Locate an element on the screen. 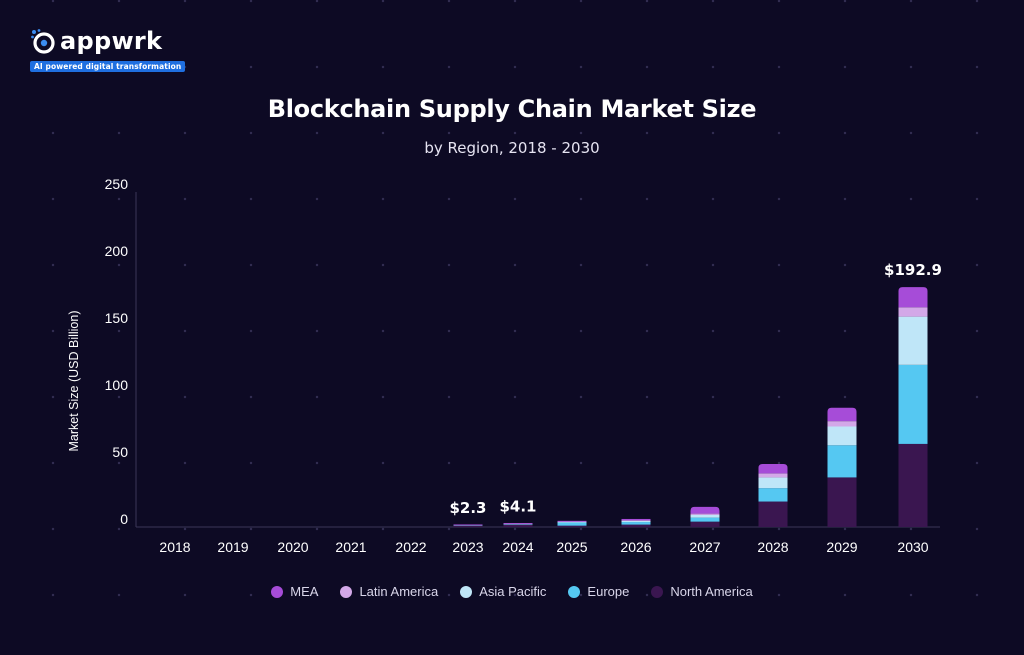 The height and width of the screenshot is (655, 1024). x-tick-label: 2019 is located at coordinates (232, 547).